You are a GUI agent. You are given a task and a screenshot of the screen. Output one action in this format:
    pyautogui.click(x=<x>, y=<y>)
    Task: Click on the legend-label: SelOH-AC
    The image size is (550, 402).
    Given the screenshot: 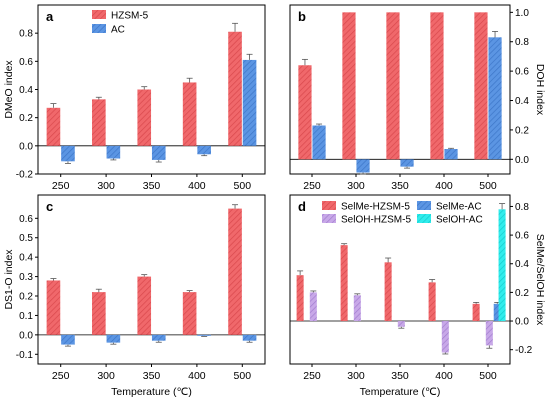 What is the action you would take?
    pyautogui.click(x=459, y=220)
    